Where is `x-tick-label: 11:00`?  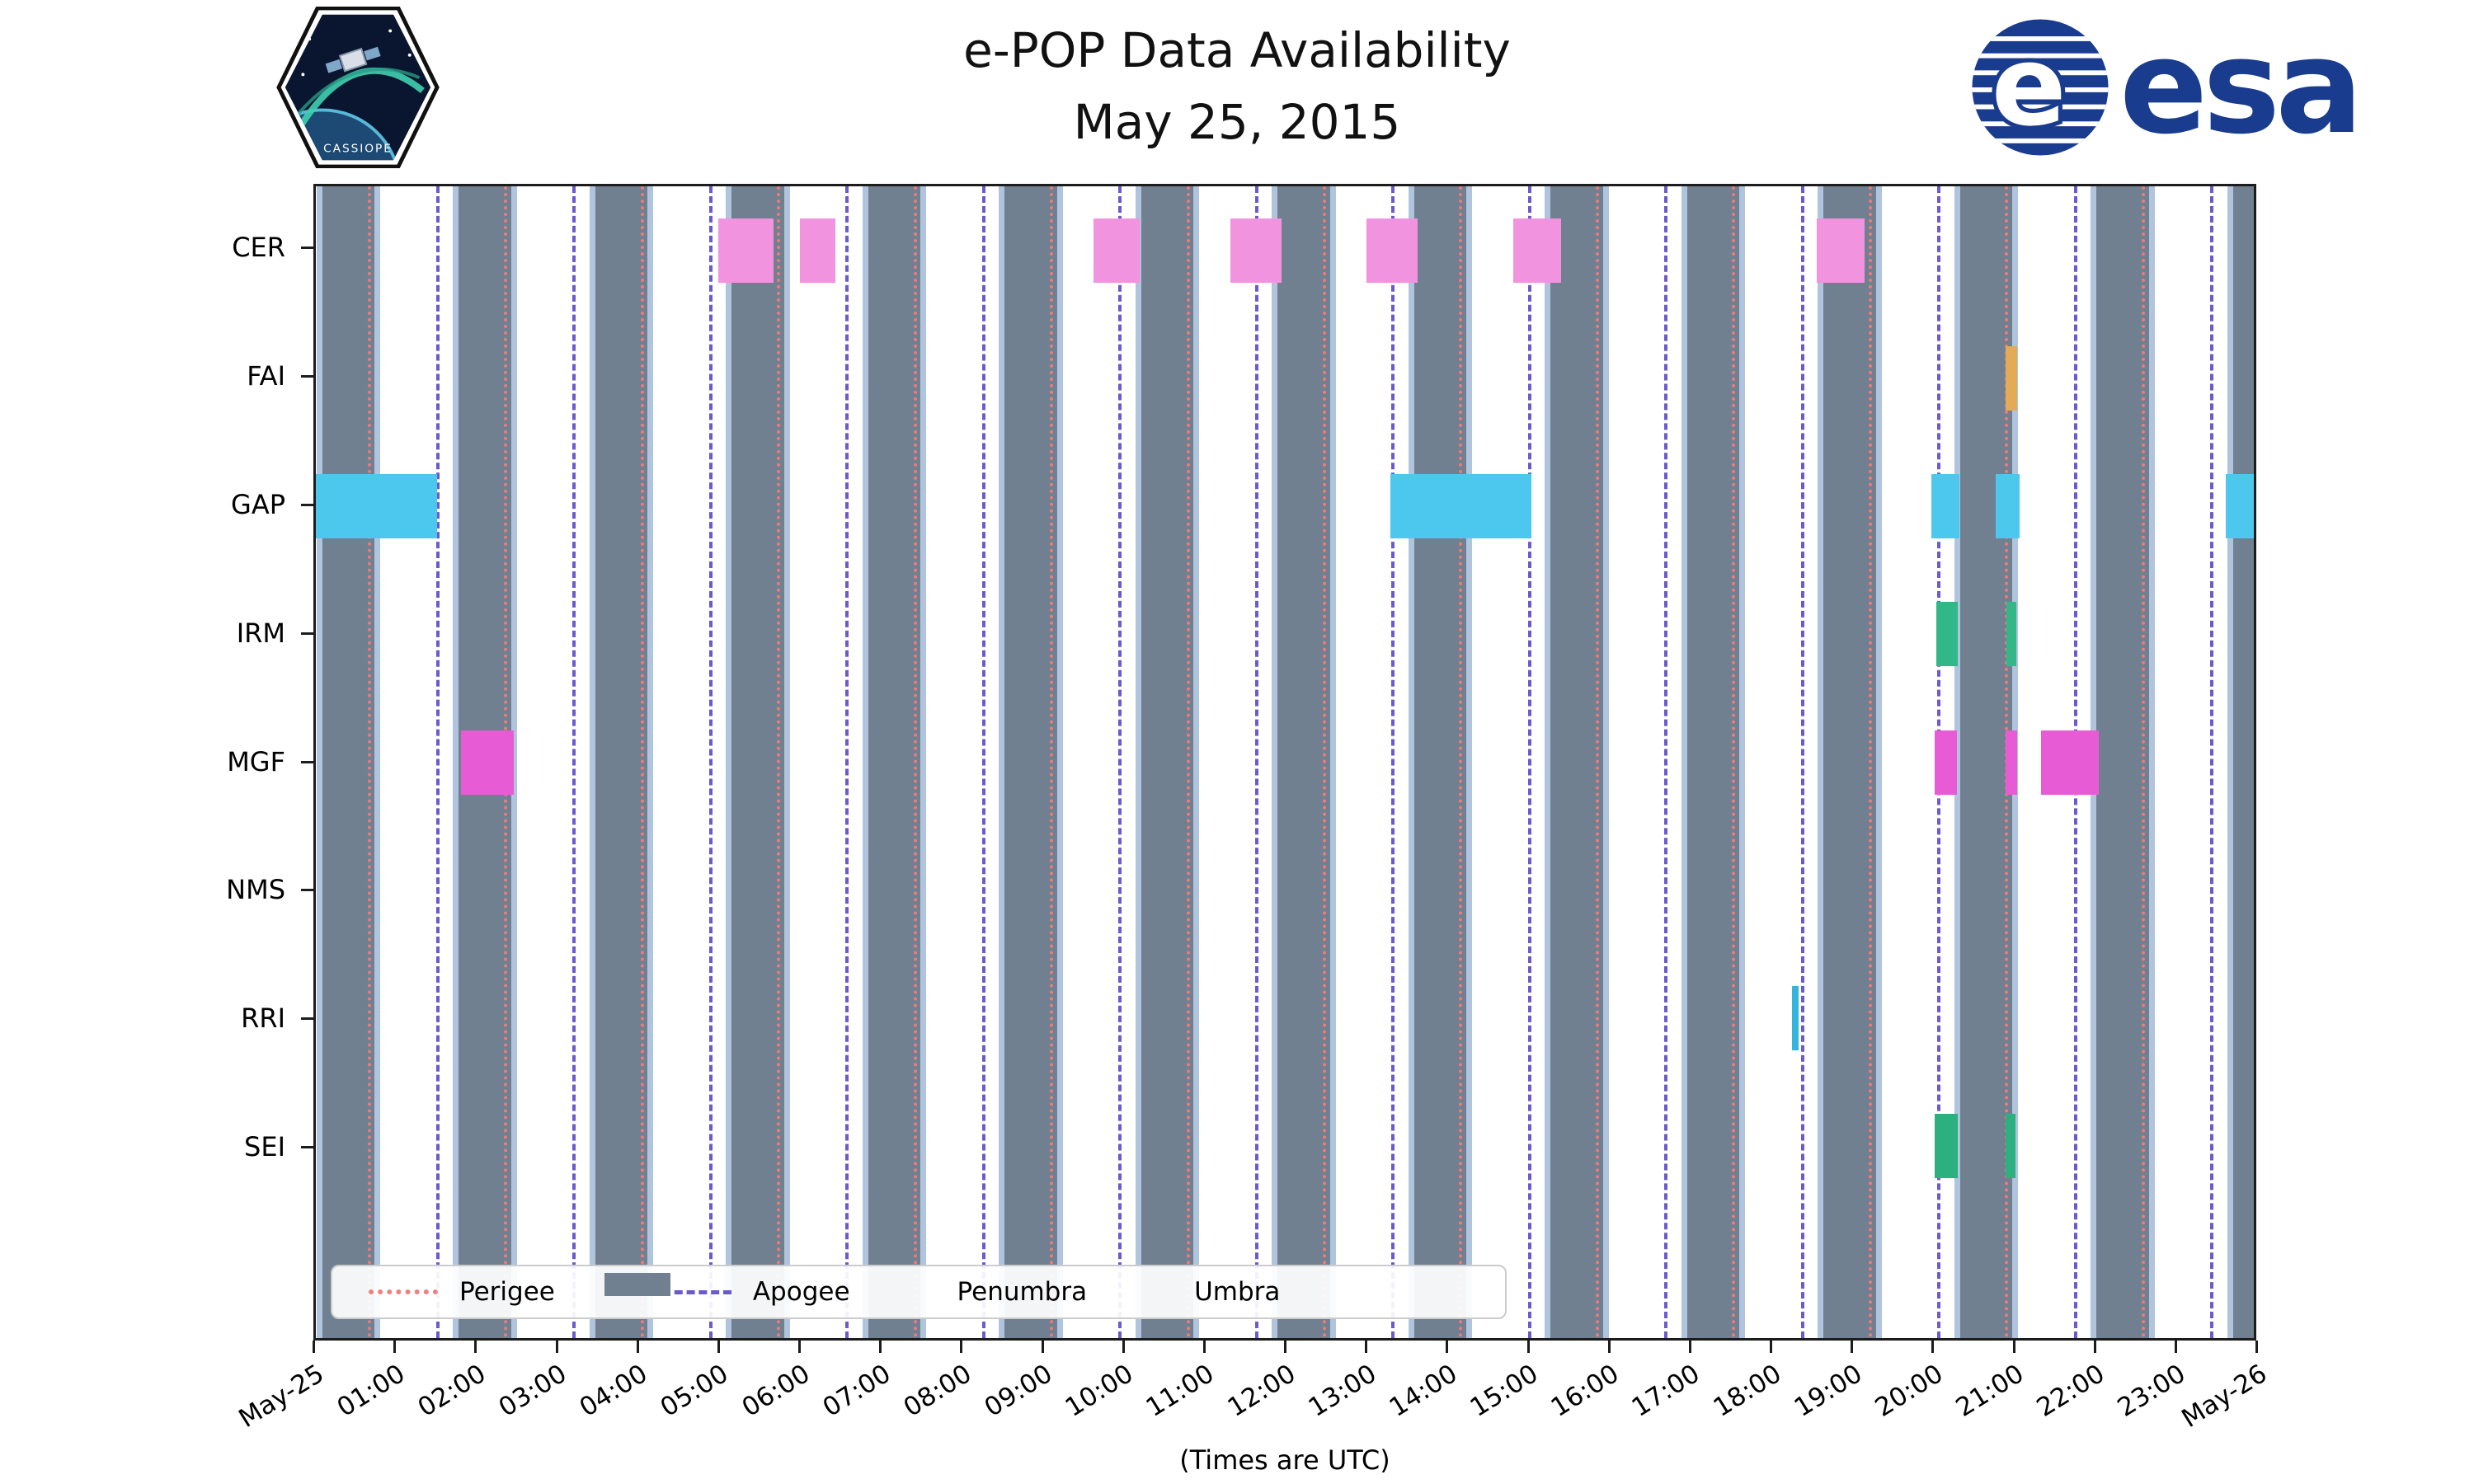 x-tick-label: 11:00 is located at coordinates (1180, 1391).